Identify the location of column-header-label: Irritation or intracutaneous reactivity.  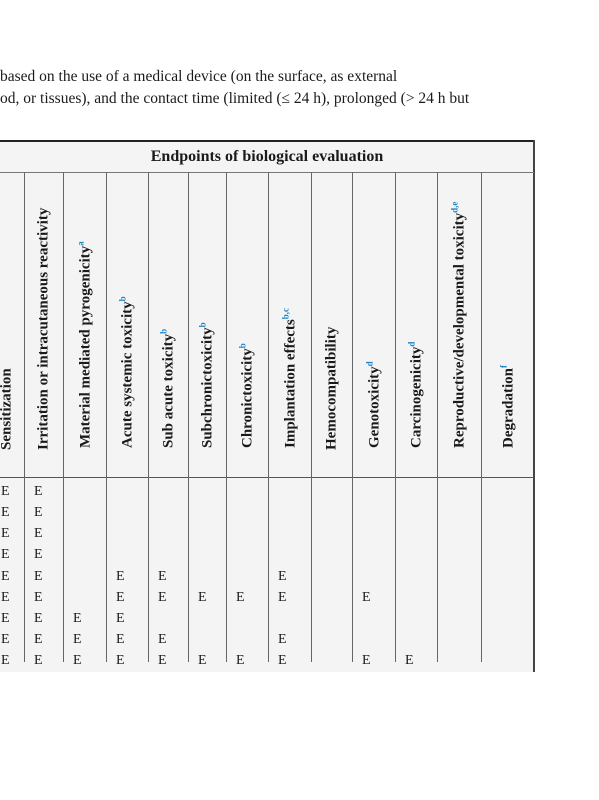
(43, 328).